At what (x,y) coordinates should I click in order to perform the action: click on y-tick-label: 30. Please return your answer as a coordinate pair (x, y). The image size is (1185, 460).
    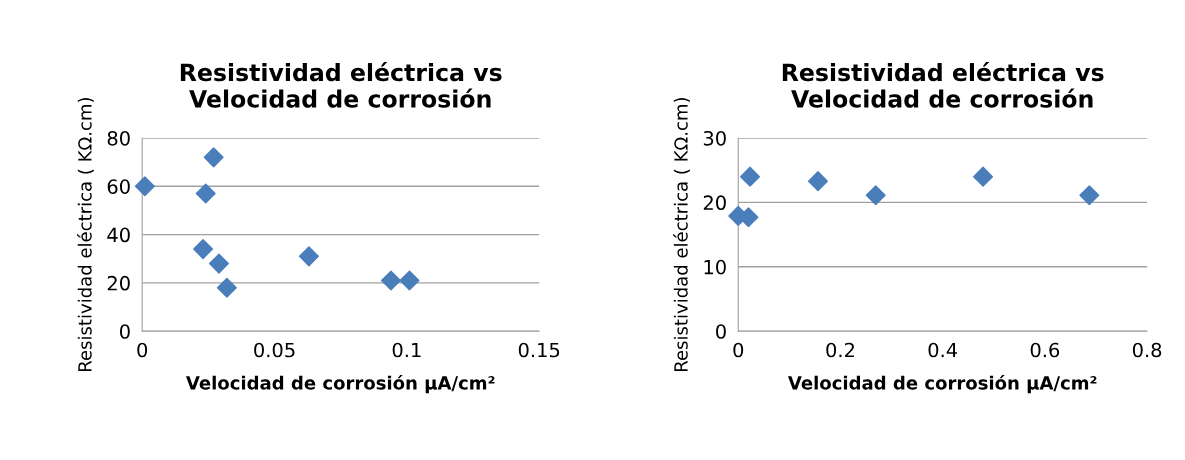
    Looking at the image, I should click on (714, 138).